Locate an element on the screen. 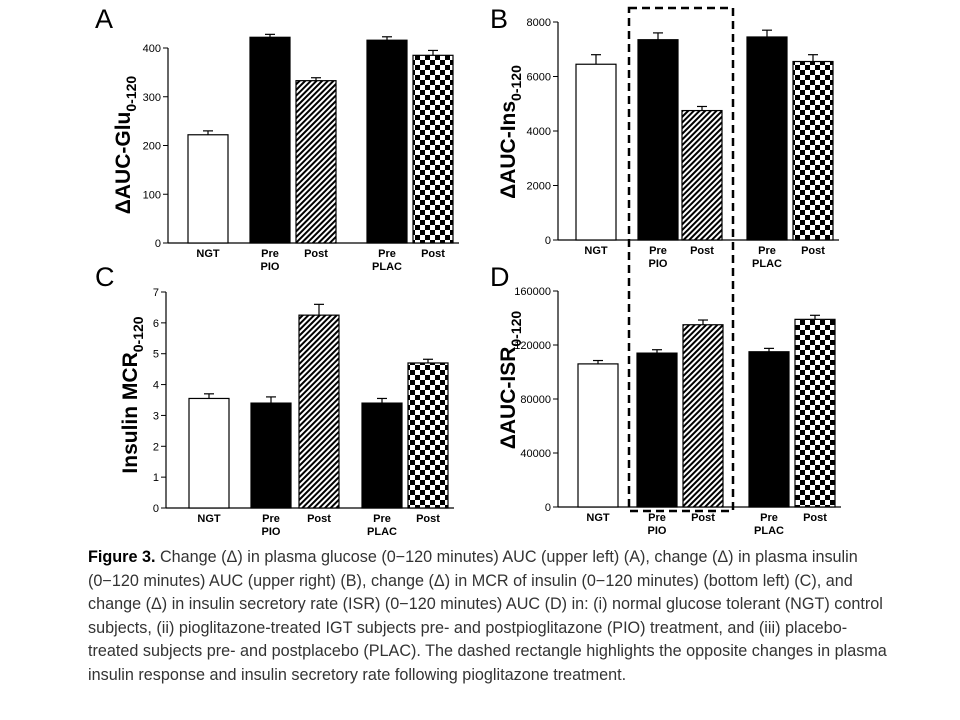 This screenshot has height=720, width=960. y-tick-label: 40000 is located at coordinates (535, 454).